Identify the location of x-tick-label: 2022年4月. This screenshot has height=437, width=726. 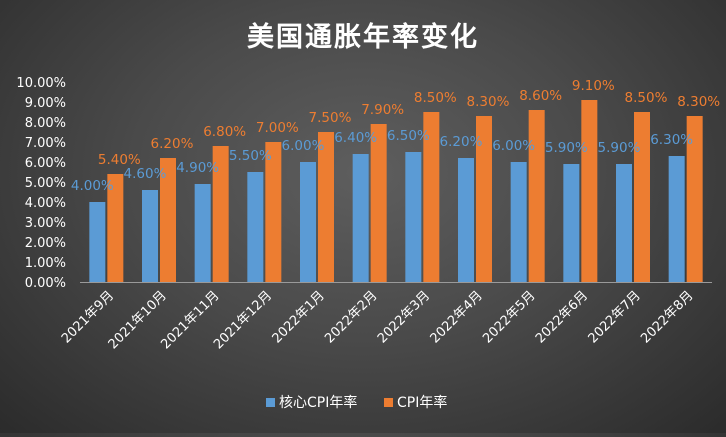
(457, 317).